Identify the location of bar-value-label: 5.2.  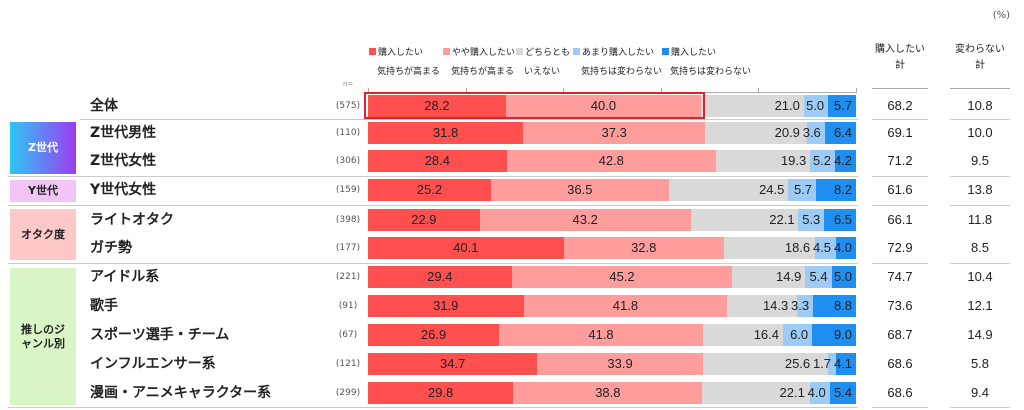
(822, 160).